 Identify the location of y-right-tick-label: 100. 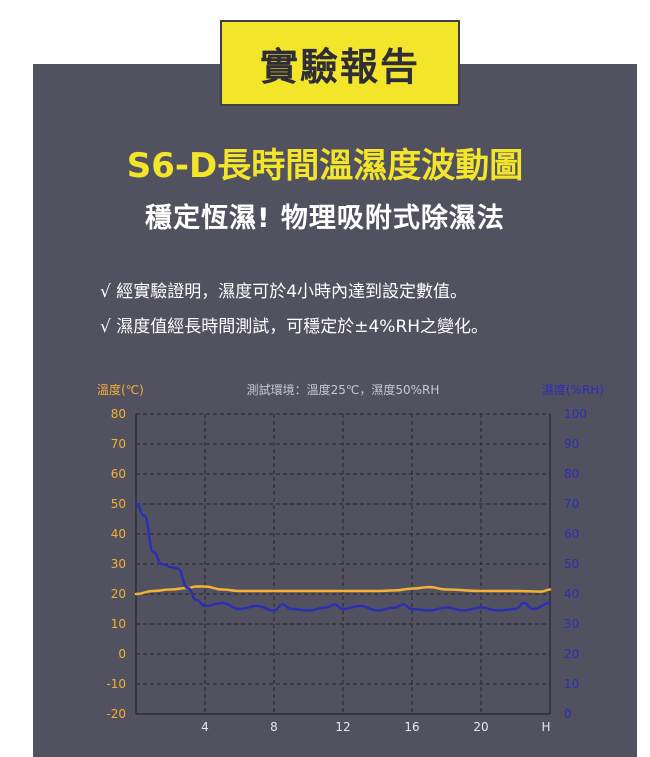
(575, 414).